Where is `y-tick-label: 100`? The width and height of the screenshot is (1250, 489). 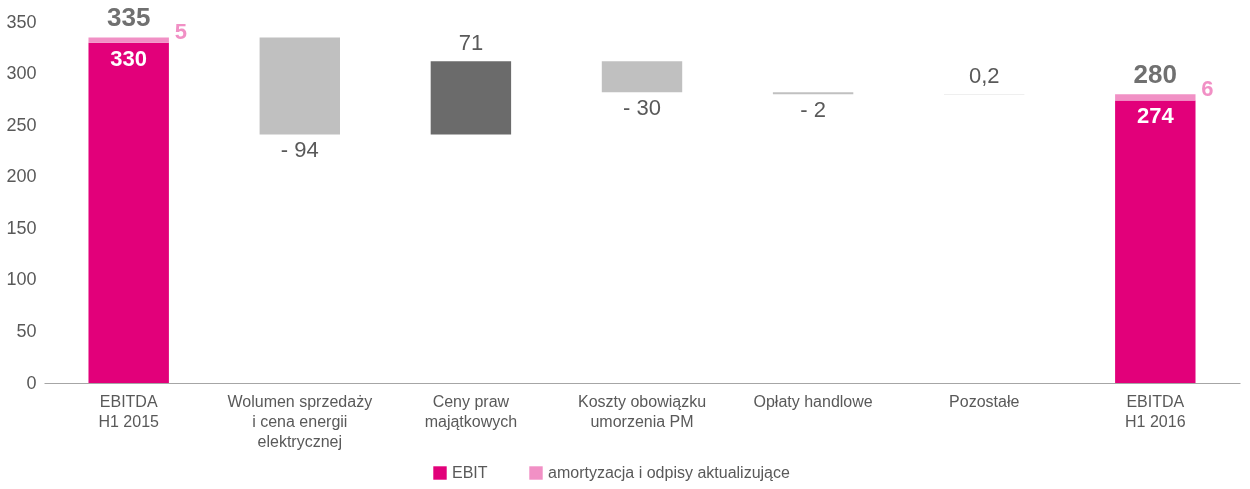
y-tick-label: 100 is located at coordinates (21, 279).